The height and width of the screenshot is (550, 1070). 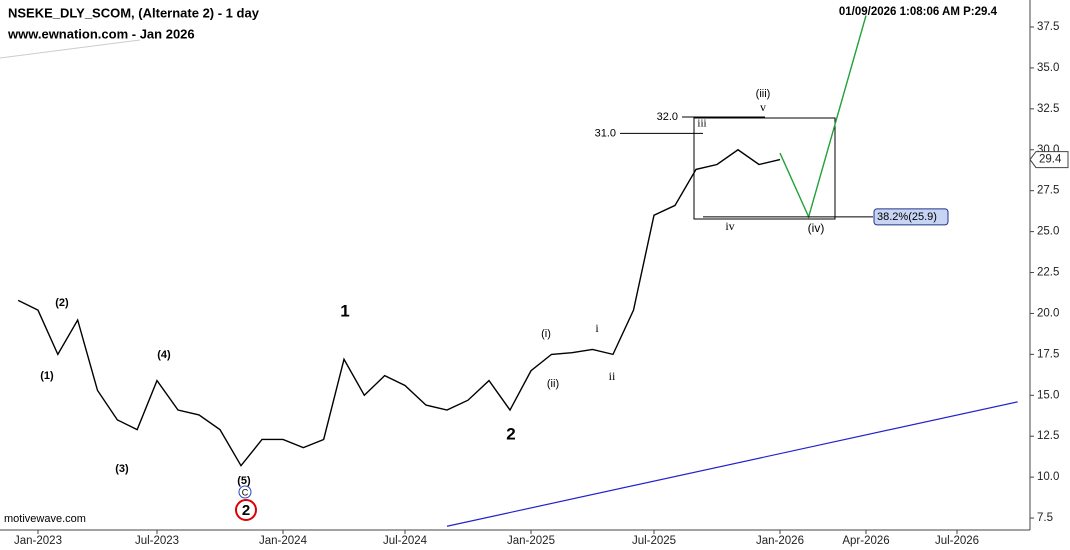 What do you see at coordinates (1048, 68) in the screenshot?
I see `y-tick-label: 35.0` at bounding box center [1048, 68].